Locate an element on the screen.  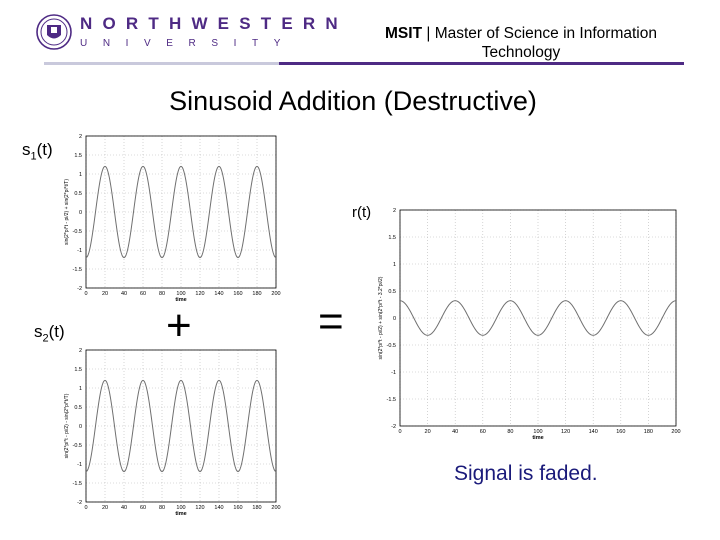
label-s2: s2(t) is located at coordinates (49, 333).